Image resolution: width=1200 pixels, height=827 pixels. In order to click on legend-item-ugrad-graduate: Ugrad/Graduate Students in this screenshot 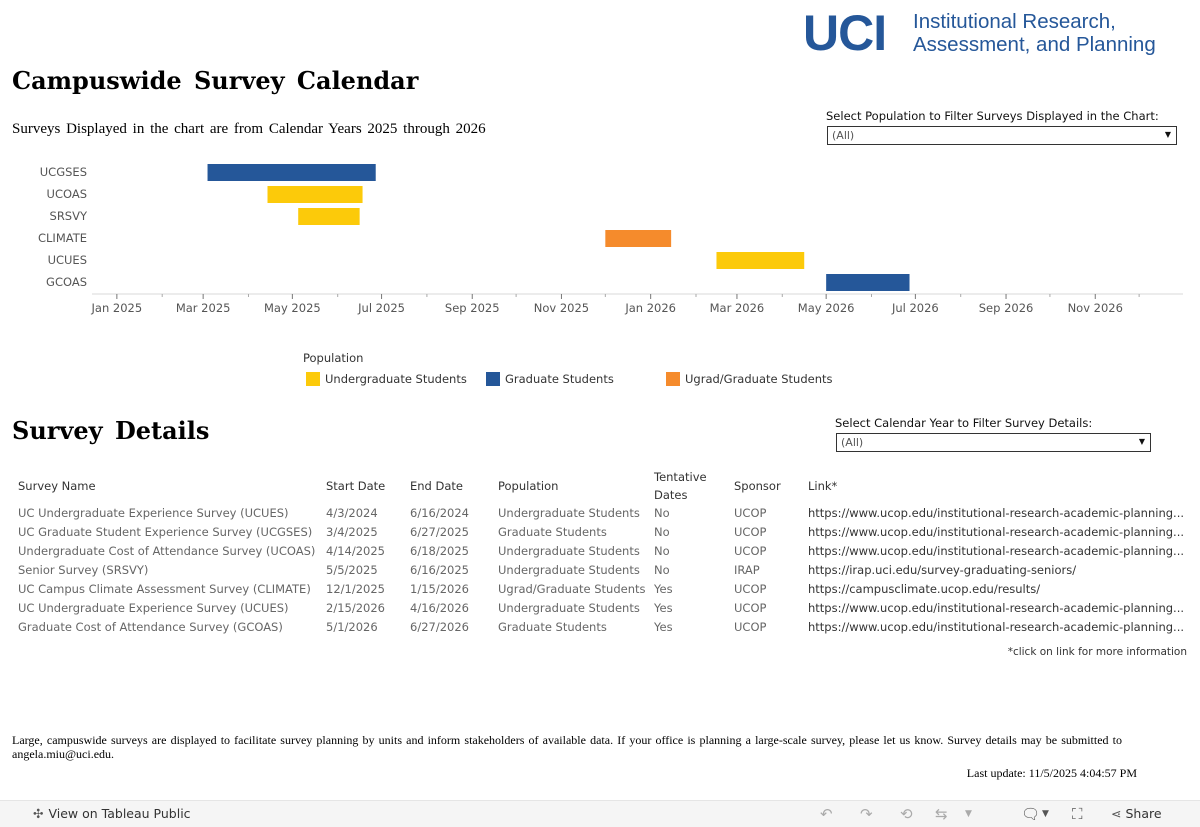, I will do `click(749, 378)`.